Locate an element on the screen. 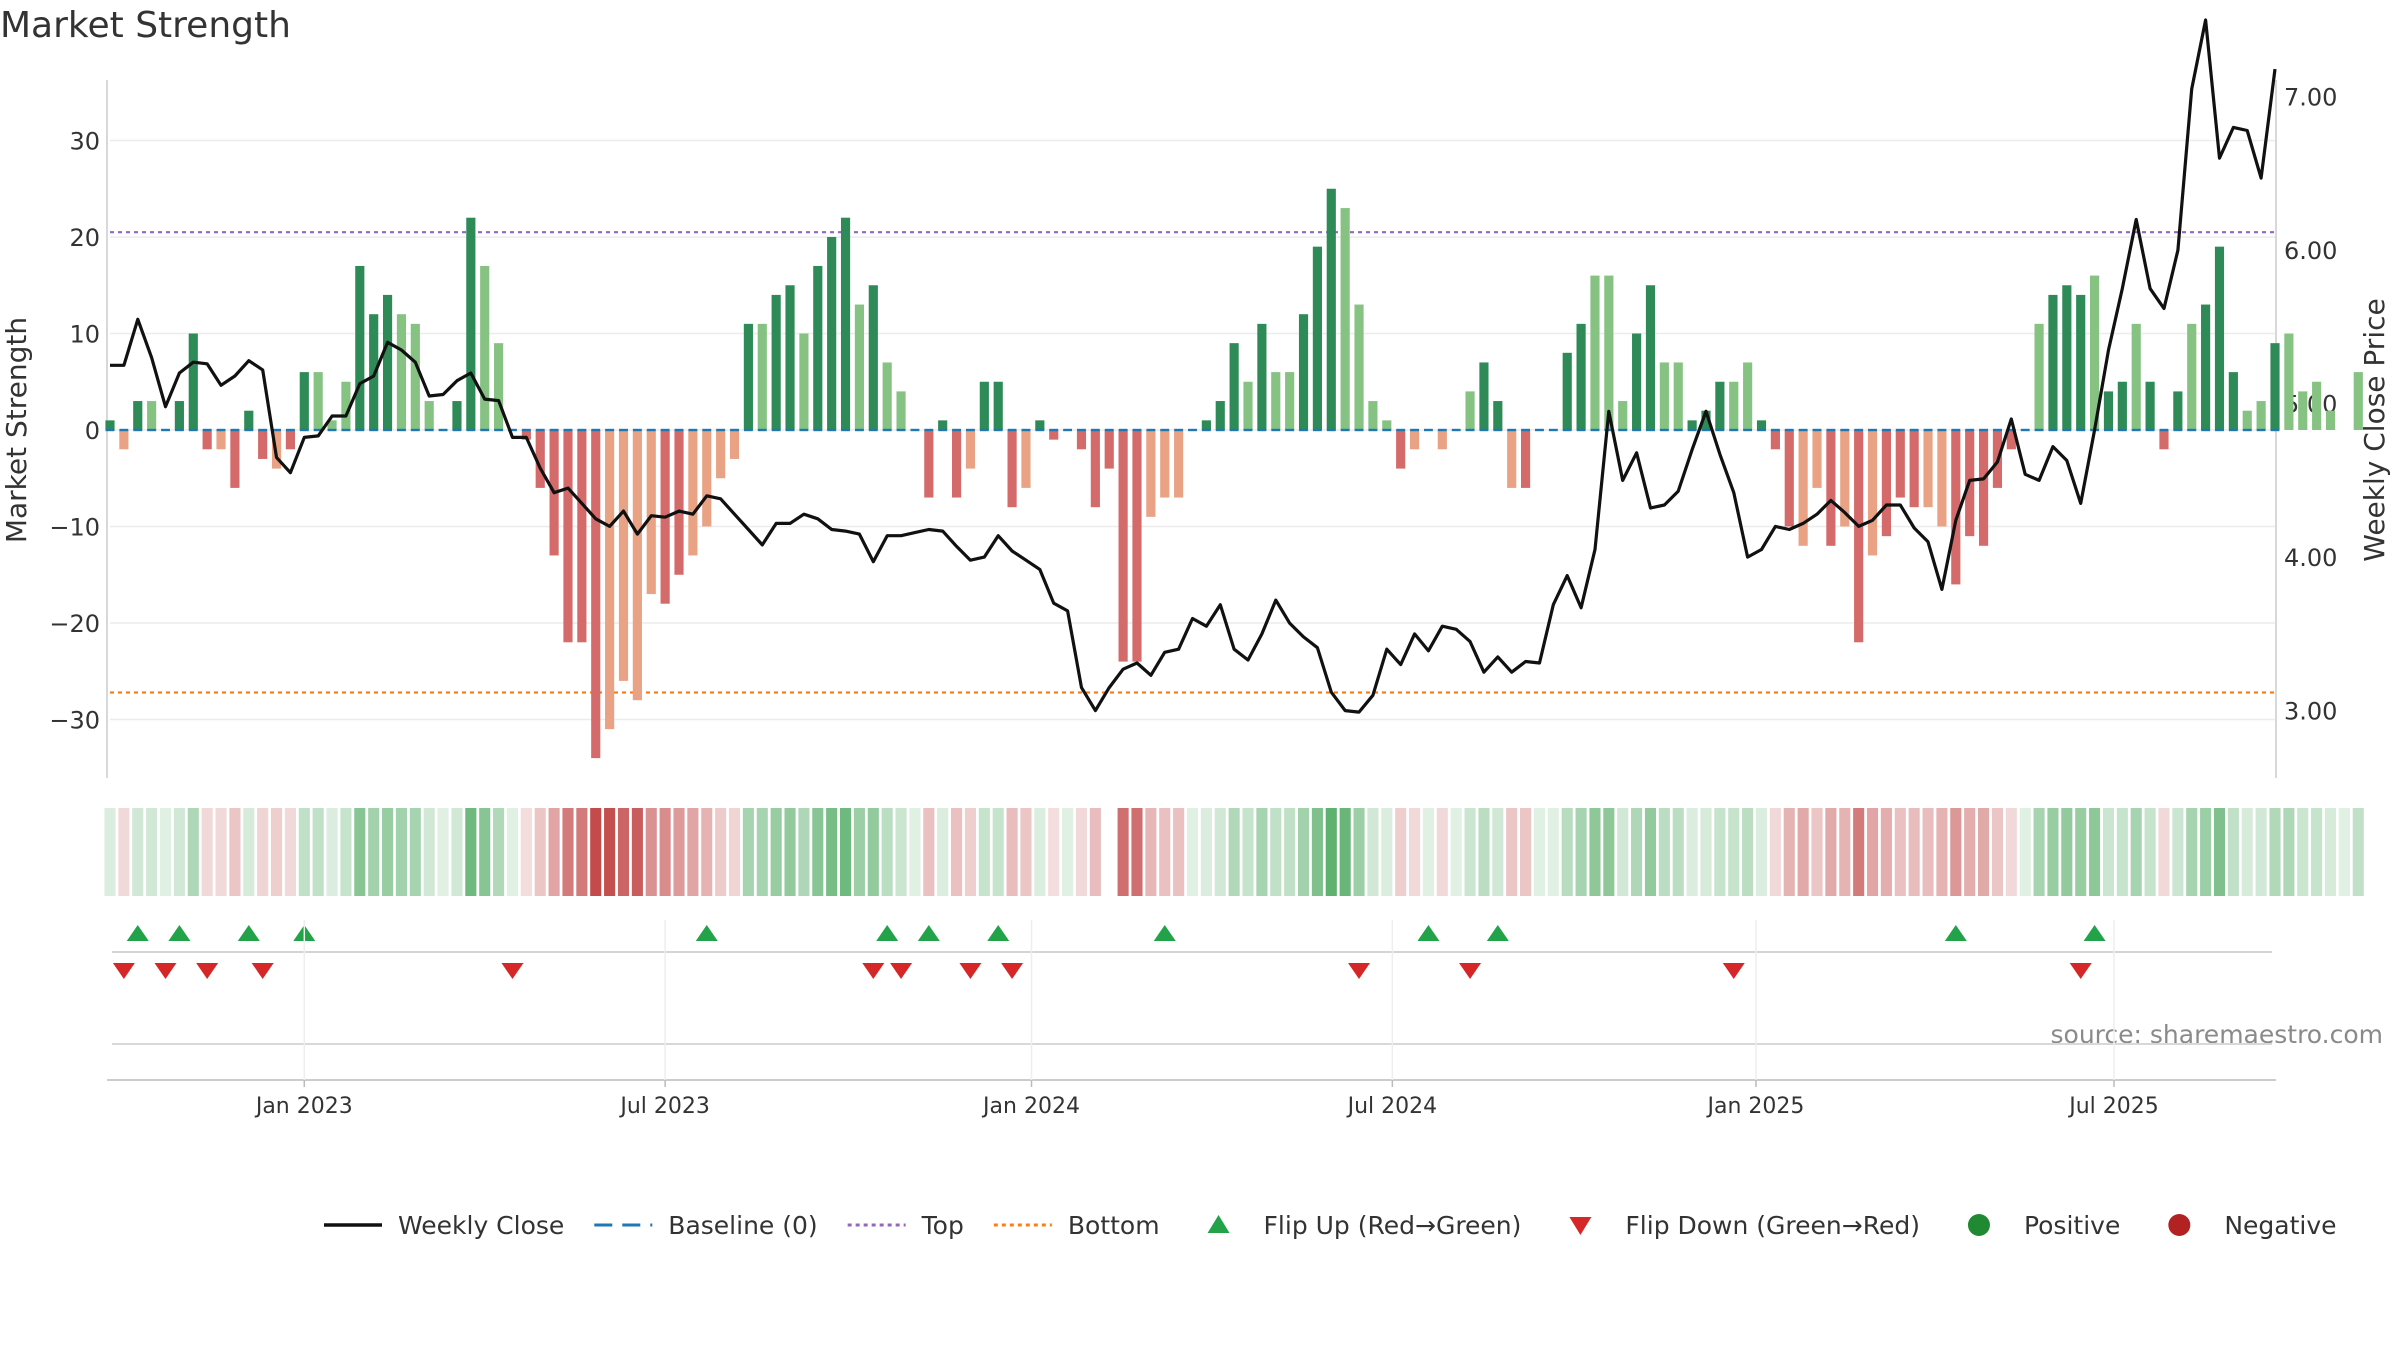 The image size is (2400, 1350). legend-label: Top is located at coordinates (942, 1225).